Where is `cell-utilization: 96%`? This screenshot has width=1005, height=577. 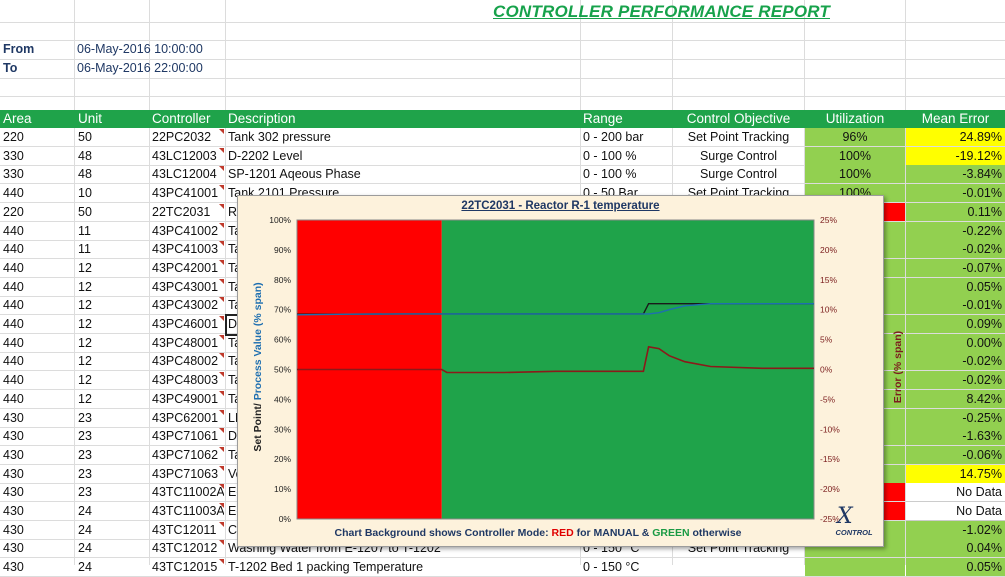 cell-utilization: 96% is located at coordinates (855, 137).